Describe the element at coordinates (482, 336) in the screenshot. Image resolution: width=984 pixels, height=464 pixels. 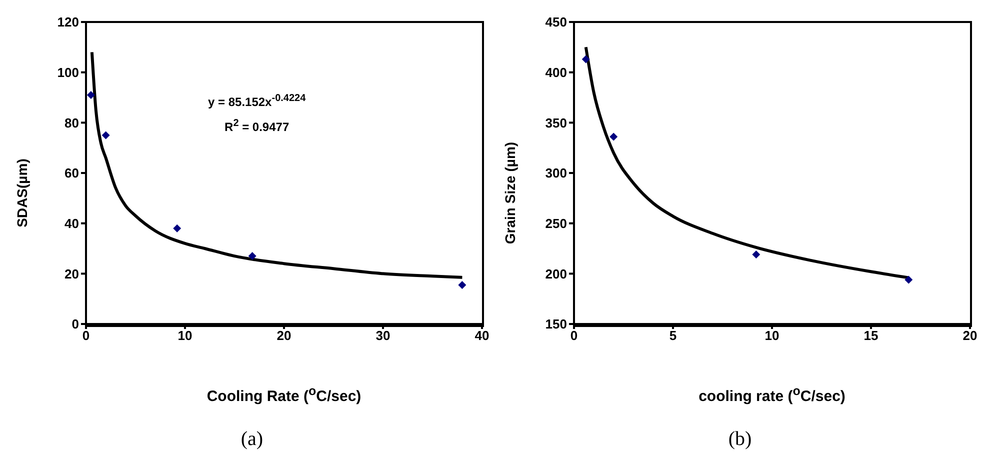
I see `x-tick-label: 40` at that location.